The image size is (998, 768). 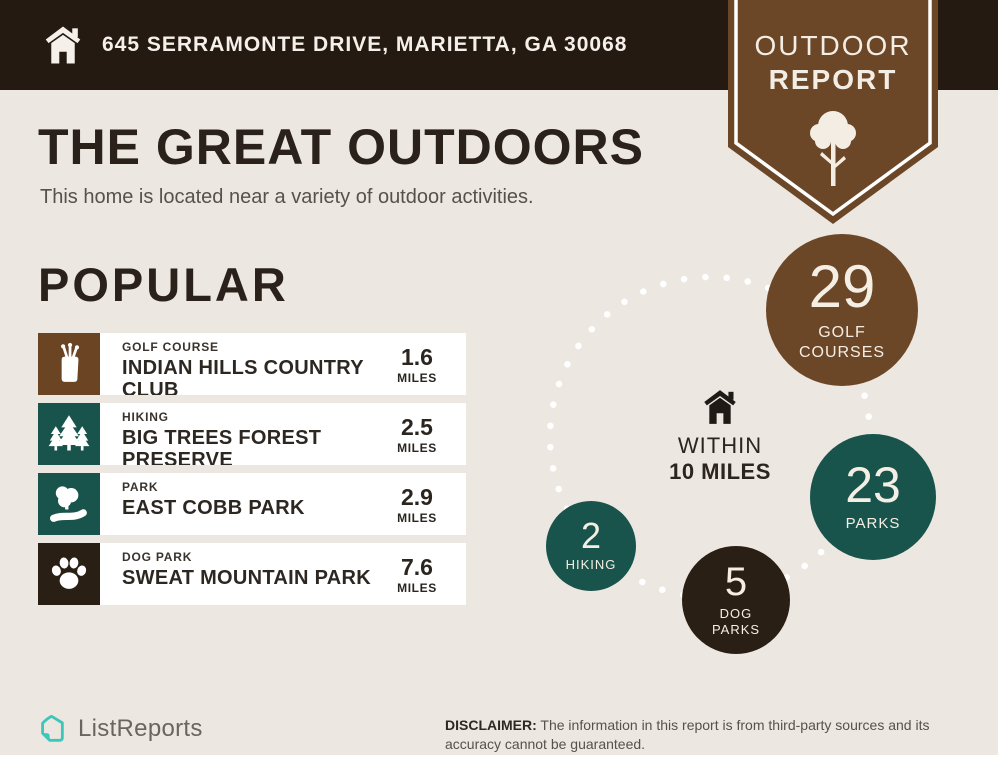 I want to click on item-category: HIKING, so click(x=145, y=417).